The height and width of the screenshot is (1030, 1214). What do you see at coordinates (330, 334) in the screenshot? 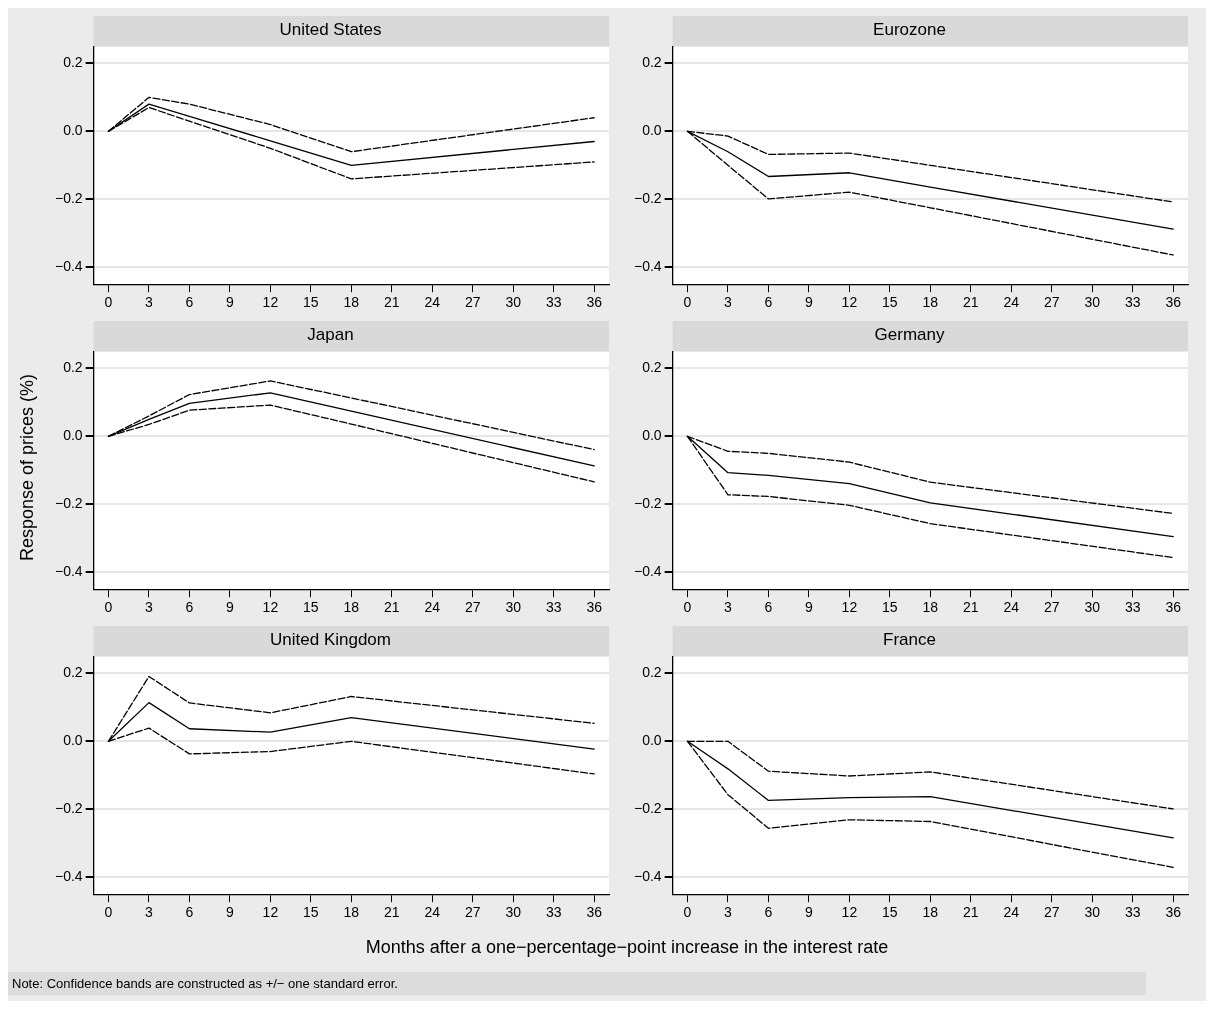
I see `chart-title: Japan` at bounding box center [330, 334].